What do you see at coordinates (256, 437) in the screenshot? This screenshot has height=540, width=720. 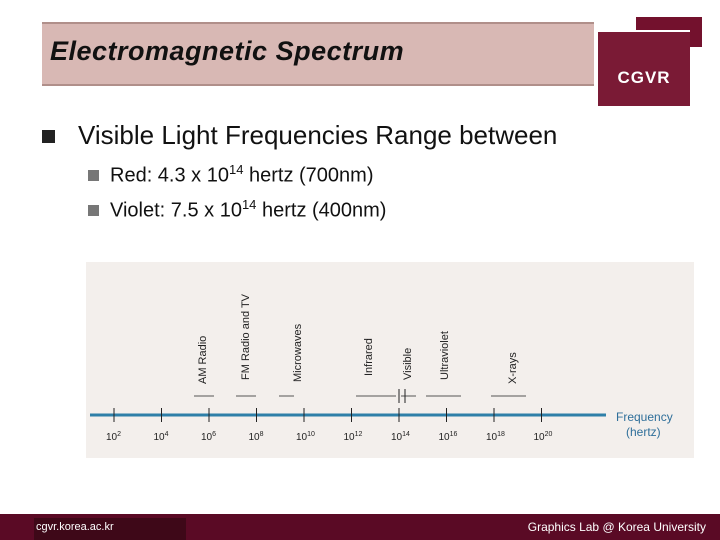 I see `tick-label: 10⁸` at bounding box center [256, 437].